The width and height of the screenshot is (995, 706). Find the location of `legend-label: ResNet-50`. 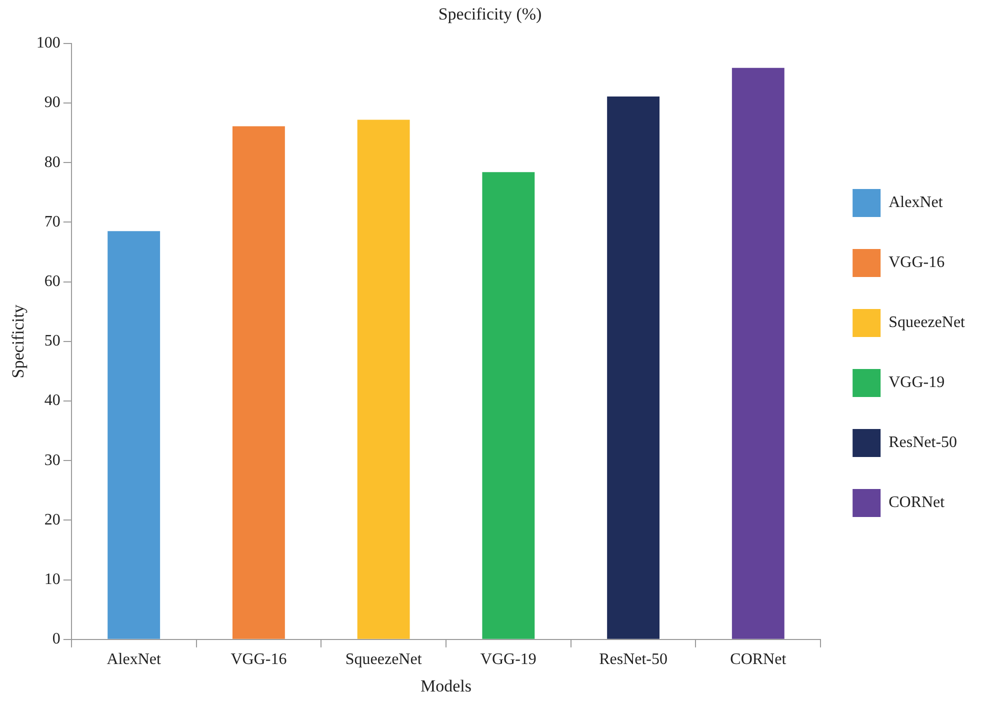

legend-label: ResNet-50 is located at coordinates (923, 443).